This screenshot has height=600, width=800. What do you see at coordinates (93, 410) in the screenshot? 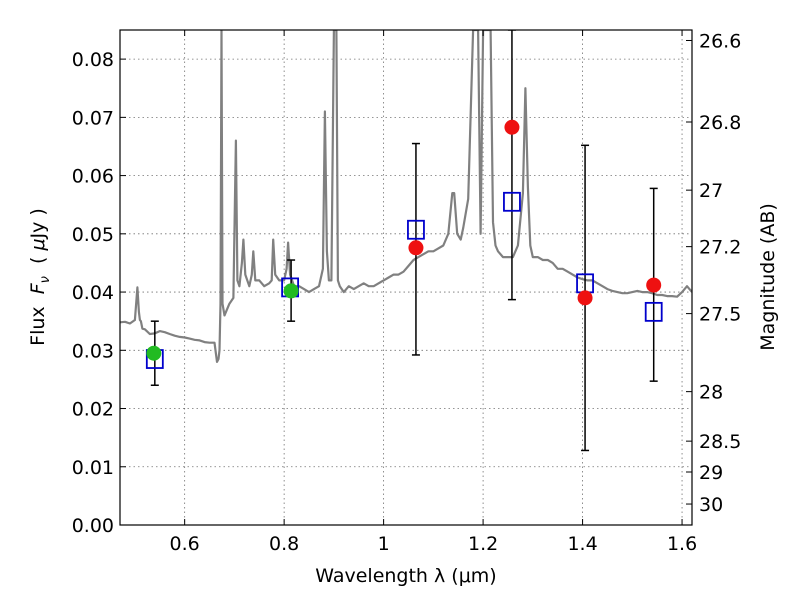
I see `y-tick-label: 0.02` at bounding box center [93, 410].